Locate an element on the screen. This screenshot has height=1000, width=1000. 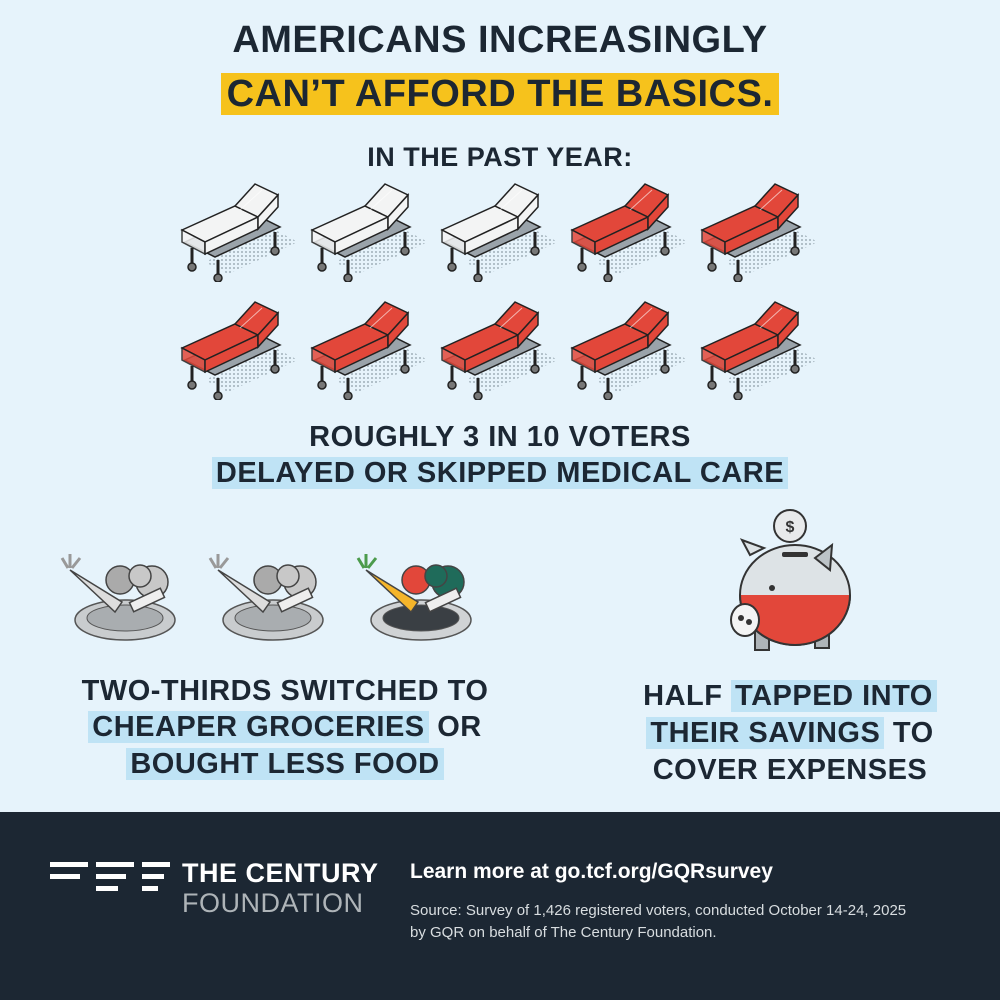
groceries-caption: BOUGHT LESS FOOD is located at coordinates (285, 764).